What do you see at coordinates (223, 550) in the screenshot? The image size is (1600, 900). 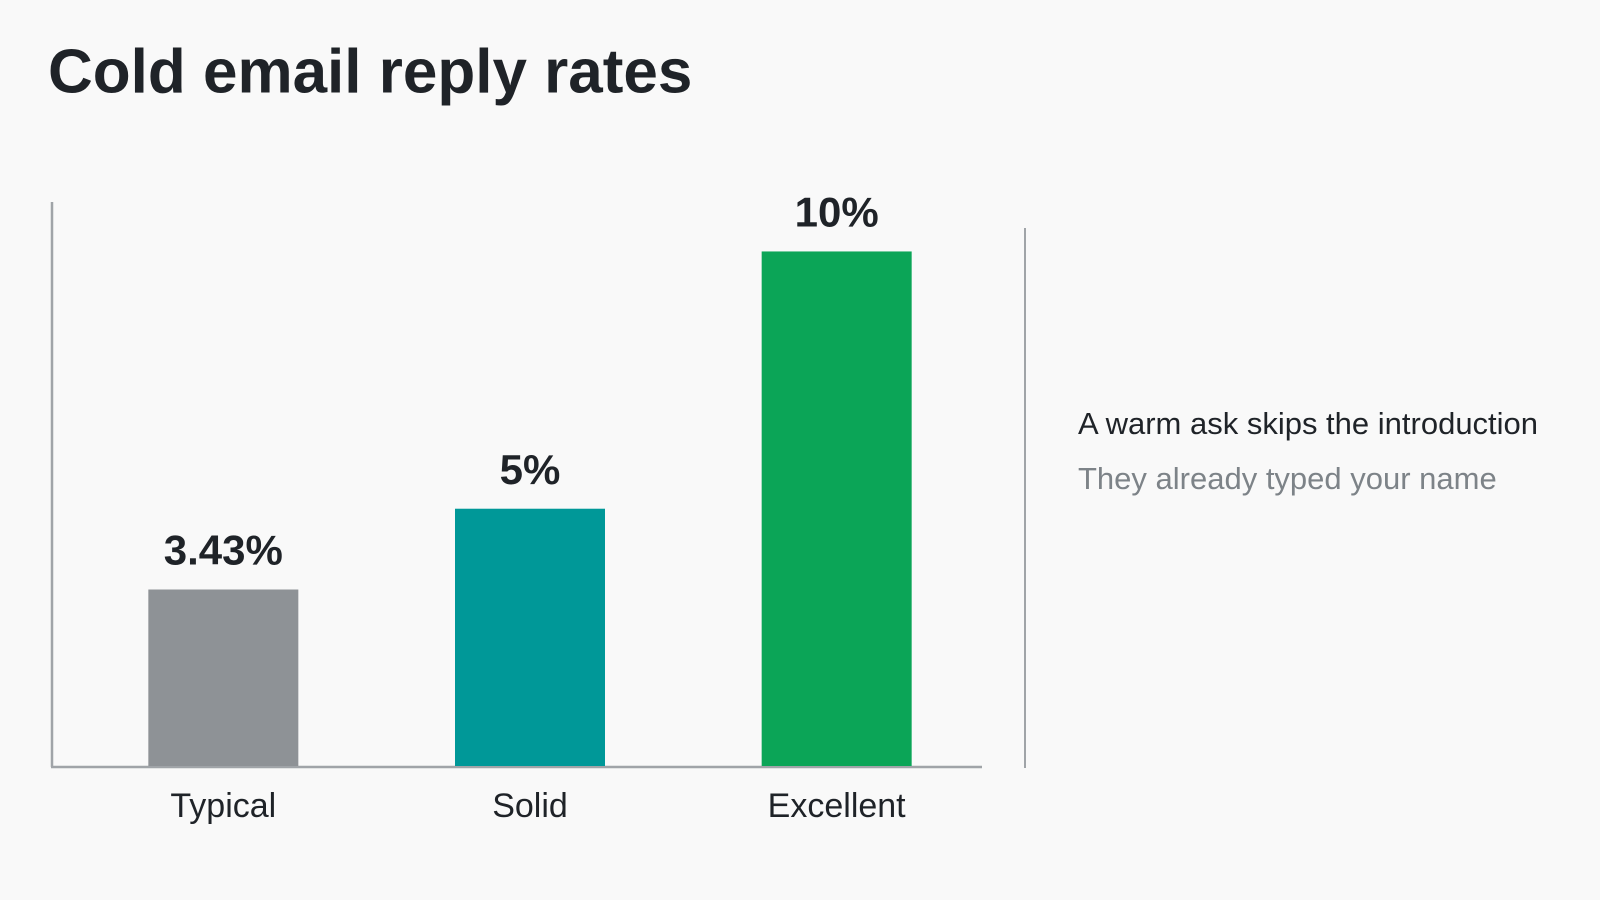 I see `value-label: 3.43%` at bounding box center [223, 550].